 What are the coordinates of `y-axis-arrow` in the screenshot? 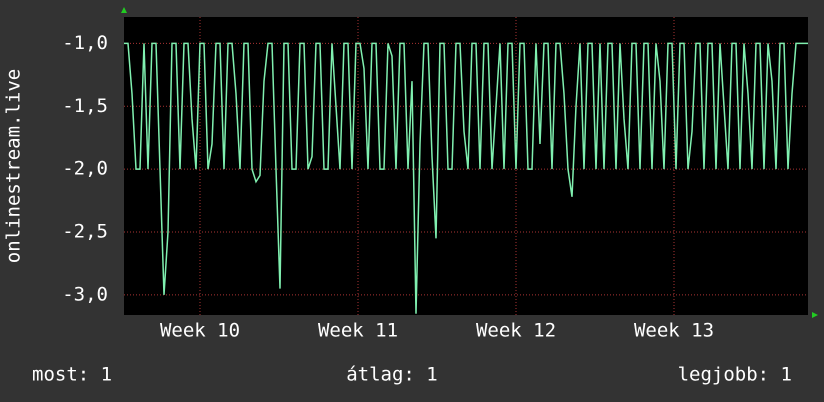 It's located at (124, 10).